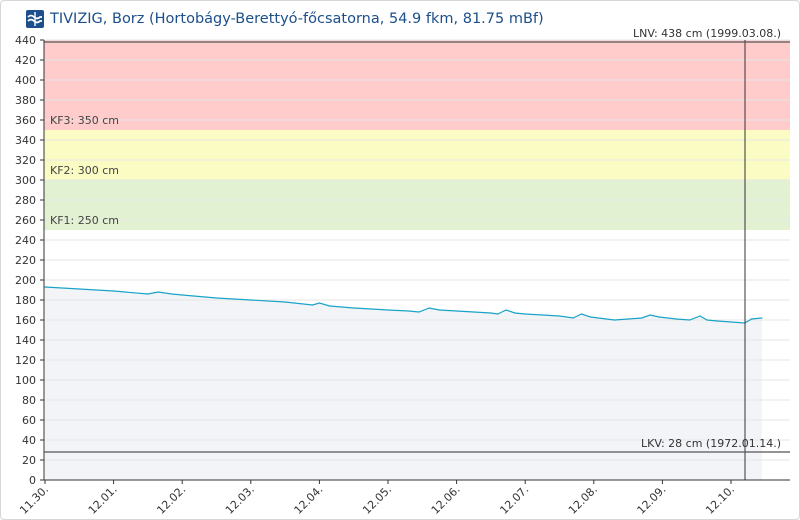 The width and height of the screenshot is (800, 520). What do you see at coordinates (514, 500) in the screenshot?
I see `x-tick-label: 12.07.` at bounding box center [514, 500].